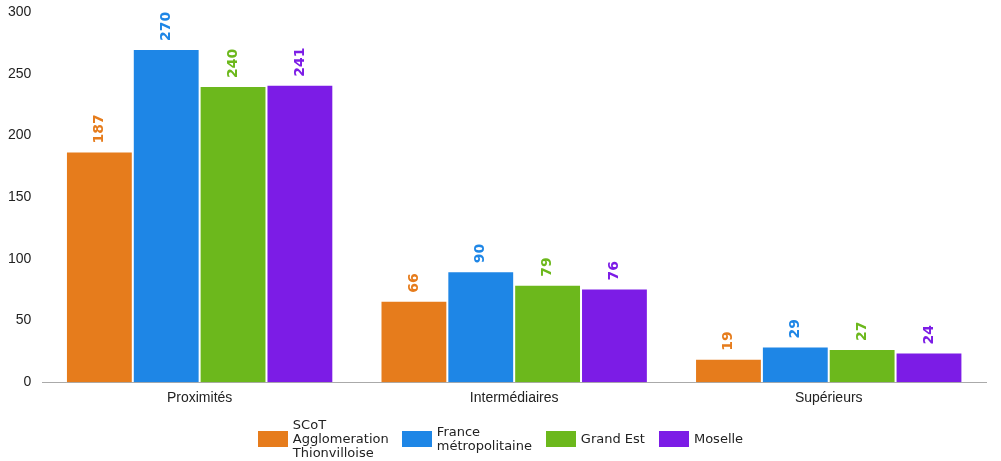 The height and width of the screenshot is (461, 1001). What do you see at coordinates (828, 397) in the screenshot?
I see `x-tick-label: Supérieurs` at bounding box center [828, 397].